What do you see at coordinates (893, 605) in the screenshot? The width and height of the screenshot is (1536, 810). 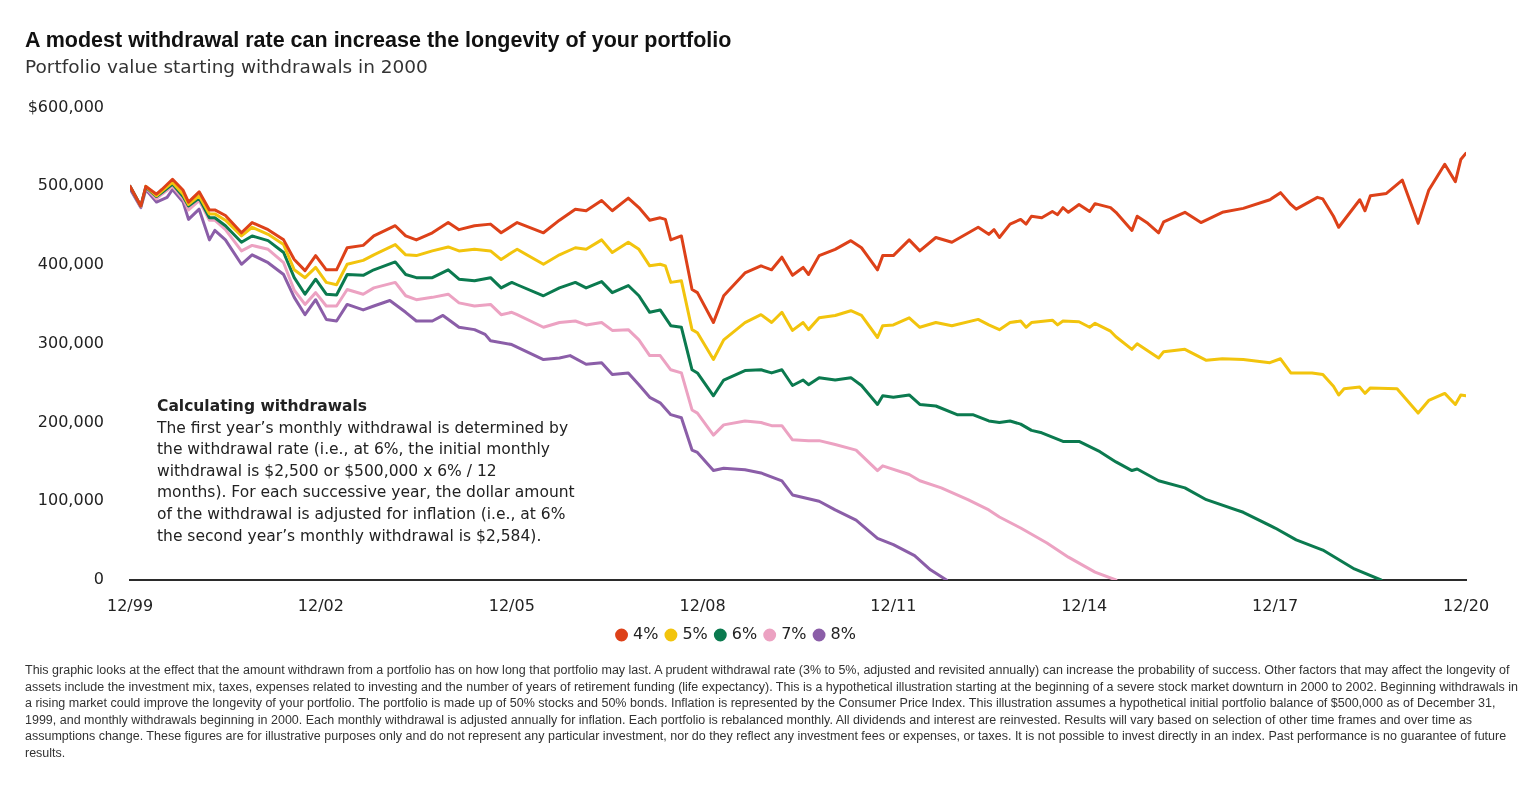 I see `x-tick-label: 12/11` at bounding box center [893, 605].